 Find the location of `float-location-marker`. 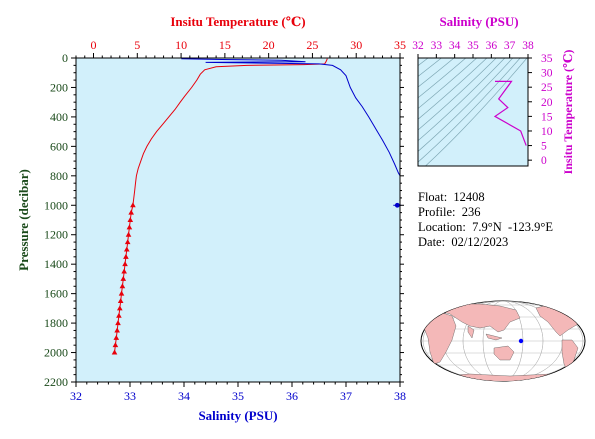

float-location-marker is located at coordinates (521, 341).